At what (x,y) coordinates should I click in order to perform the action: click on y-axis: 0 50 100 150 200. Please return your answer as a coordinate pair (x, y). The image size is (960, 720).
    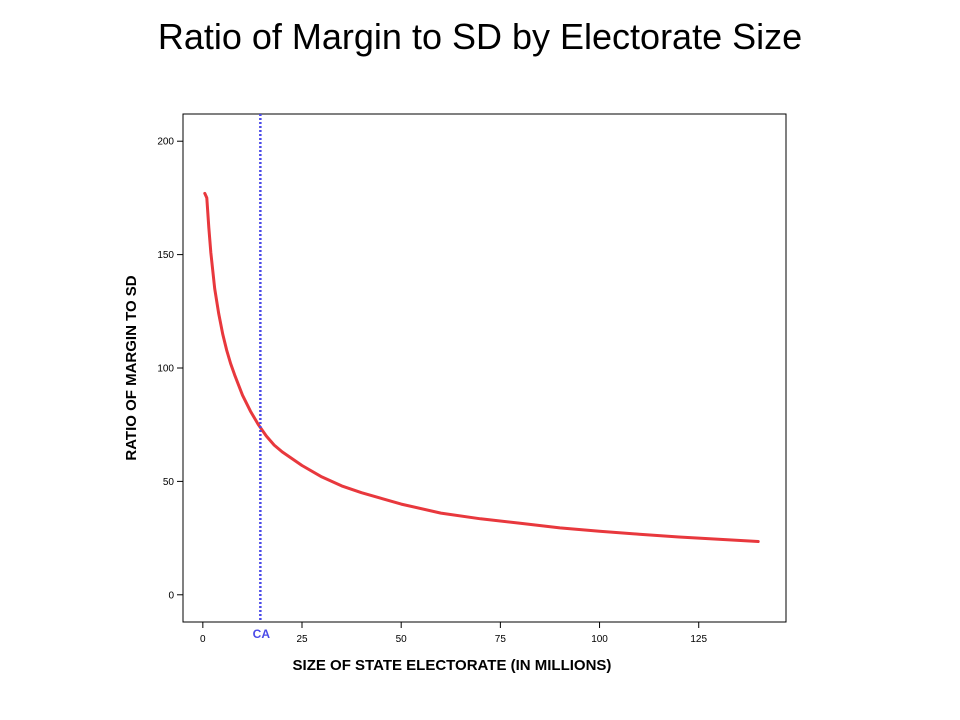
    Looking at the image, I should click on (170, 369).